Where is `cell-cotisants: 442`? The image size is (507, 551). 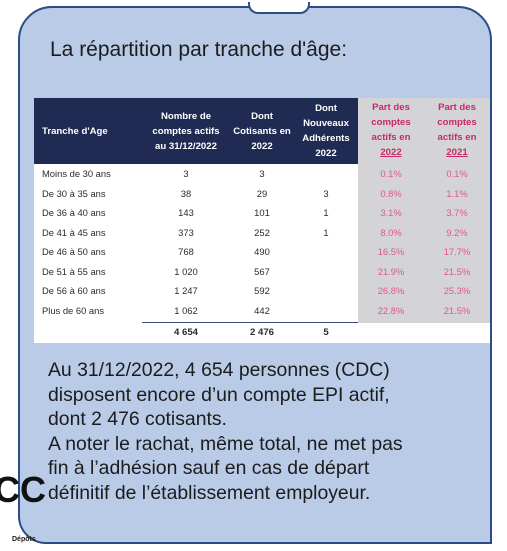 cell-cotisants: 442 is located at coordinates (262, 310).